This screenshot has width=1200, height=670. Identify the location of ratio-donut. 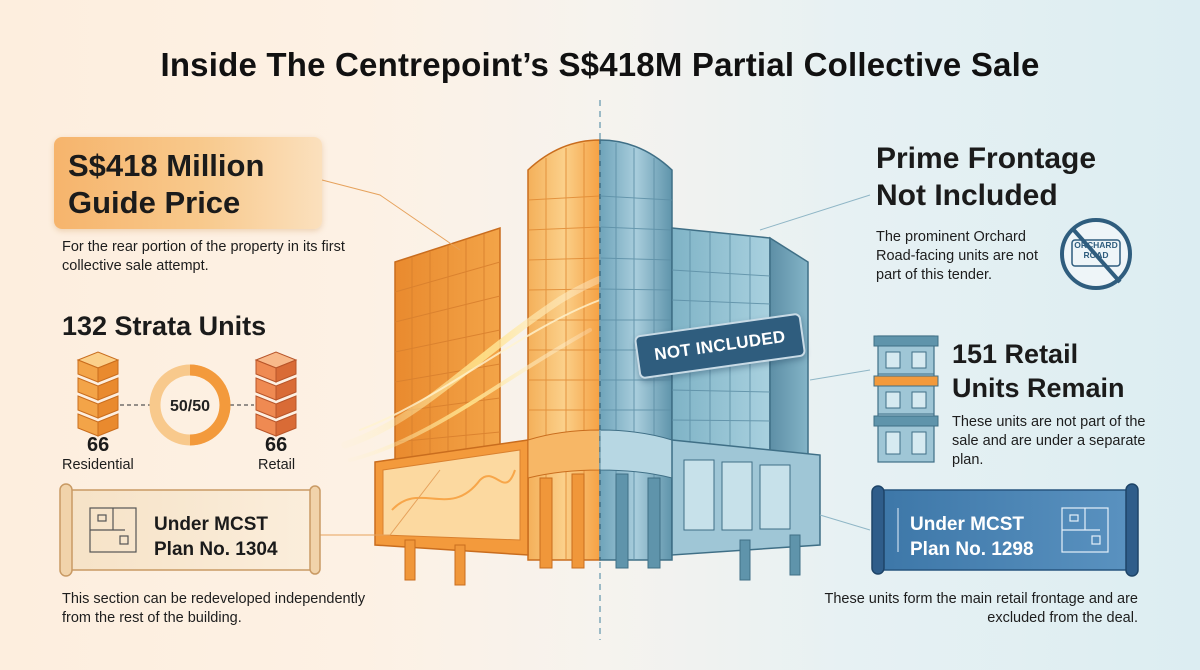
(190, 405).